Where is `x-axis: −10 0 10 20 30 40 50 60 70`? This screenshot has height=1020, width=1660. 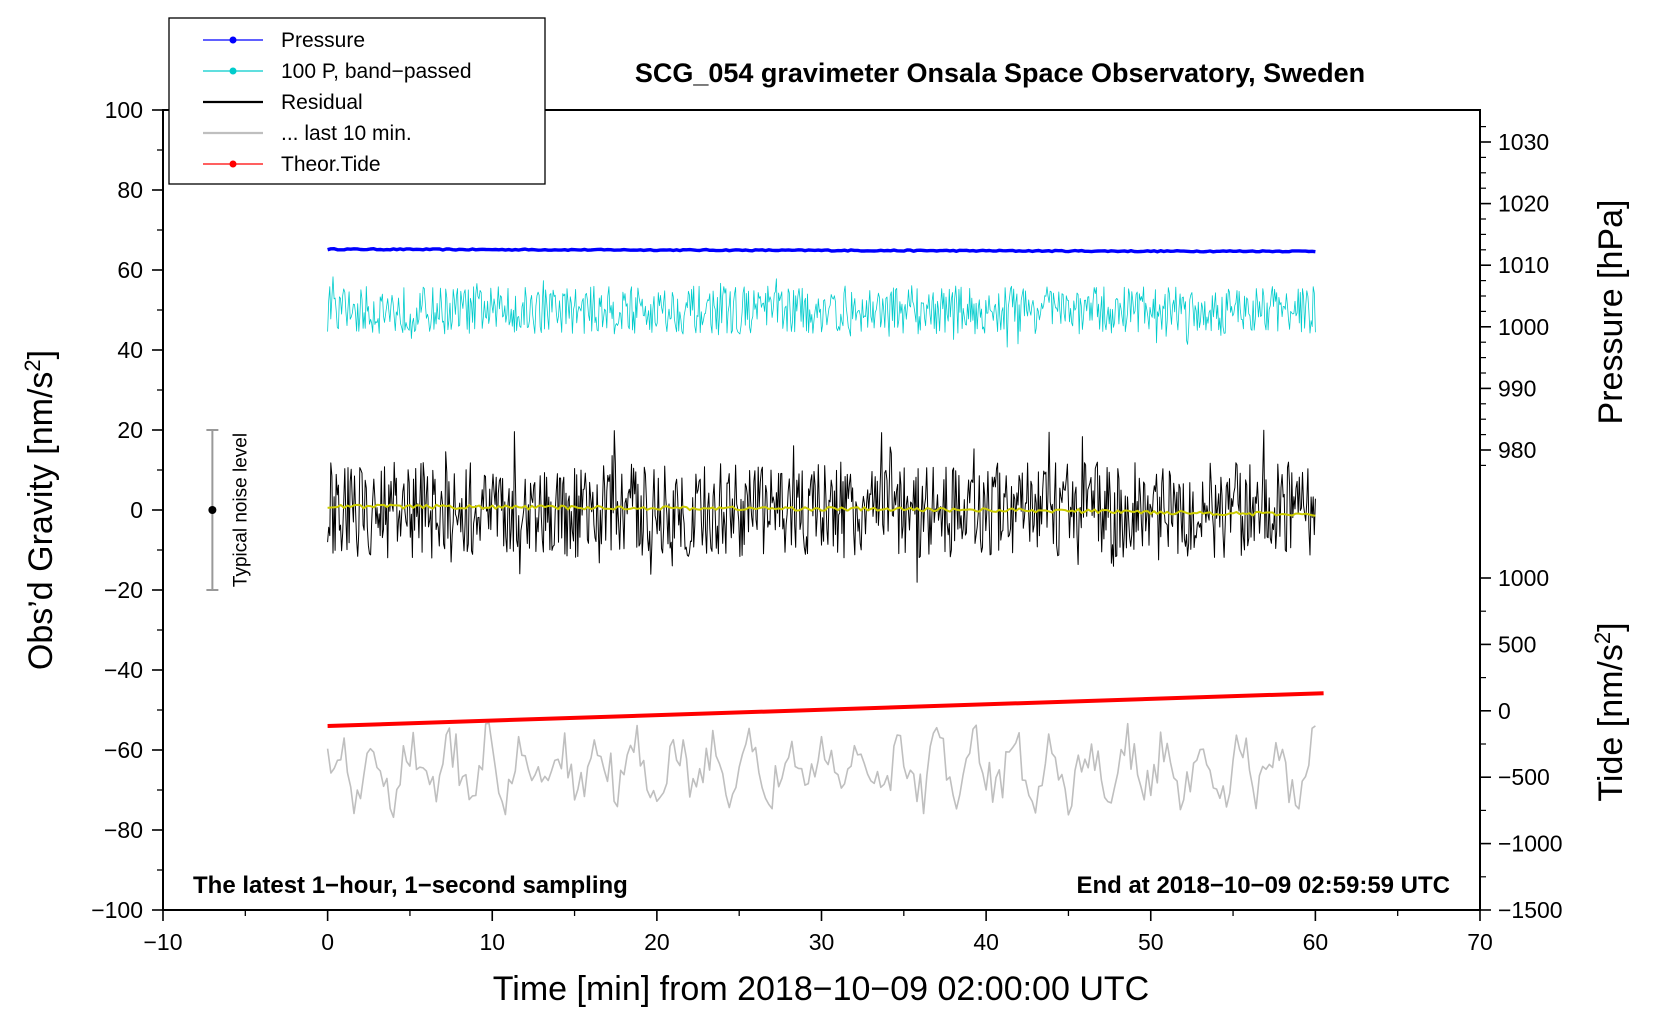
x-axis: −10 0 10 20 30 40 50 60 70 is located at coordinates (818, 932).